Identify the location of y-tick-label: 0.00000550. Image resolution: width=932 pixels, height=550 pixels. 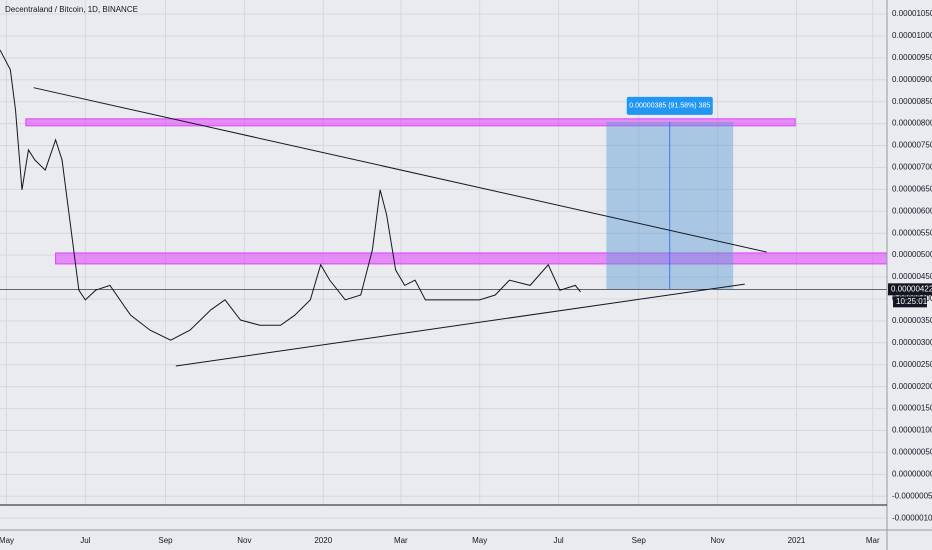
(912, 232).